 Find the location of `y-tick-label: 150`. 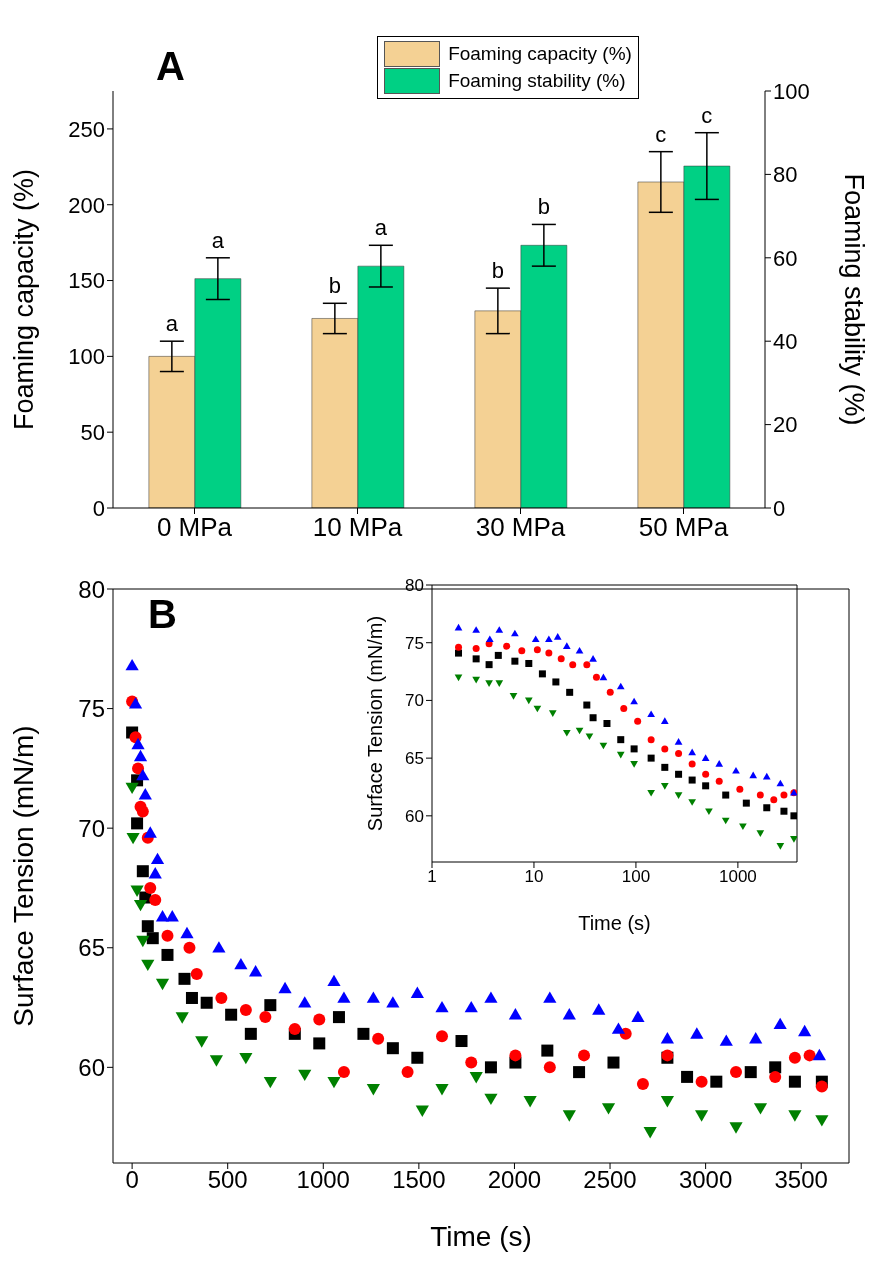

y-tick-label: 150 is located at coordinates (86, 281).